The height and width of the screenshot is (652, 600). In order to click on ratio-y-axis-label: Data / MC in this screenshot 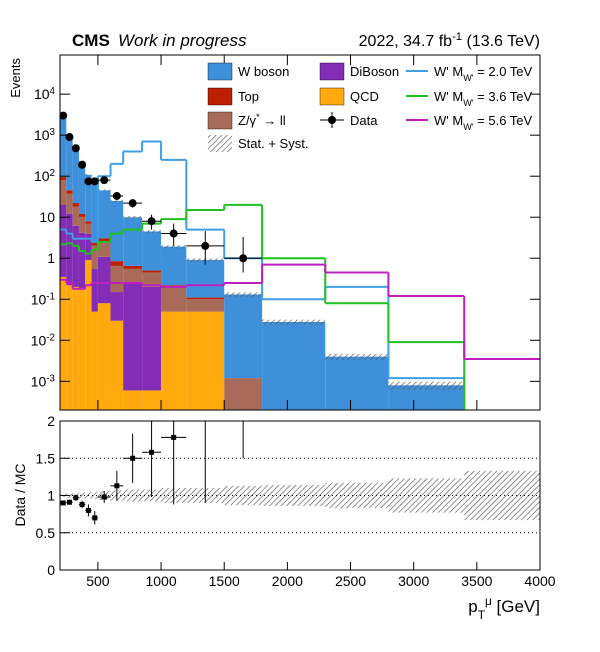, I will do `click(20, 494)`.